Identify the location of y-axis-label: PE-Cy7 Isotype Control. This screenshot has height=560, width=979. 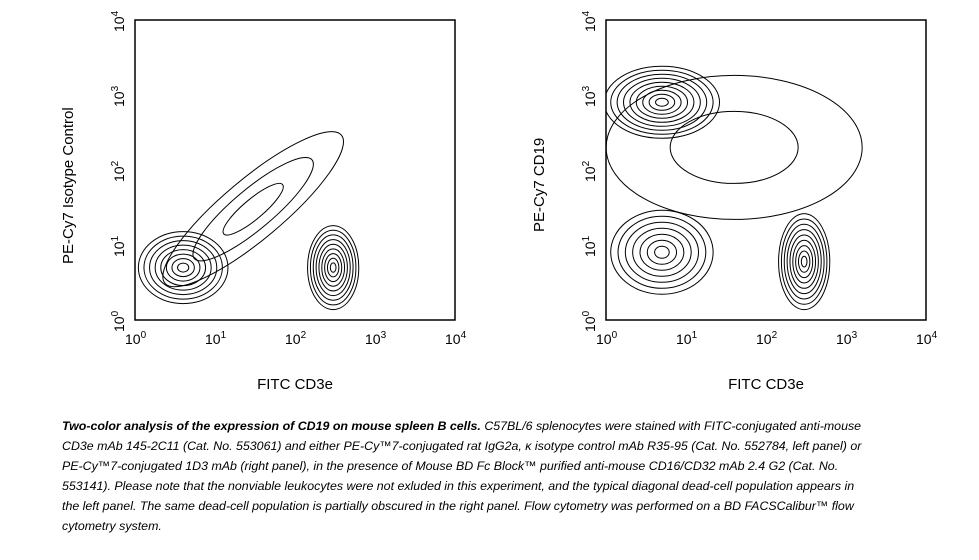
(68, 185).